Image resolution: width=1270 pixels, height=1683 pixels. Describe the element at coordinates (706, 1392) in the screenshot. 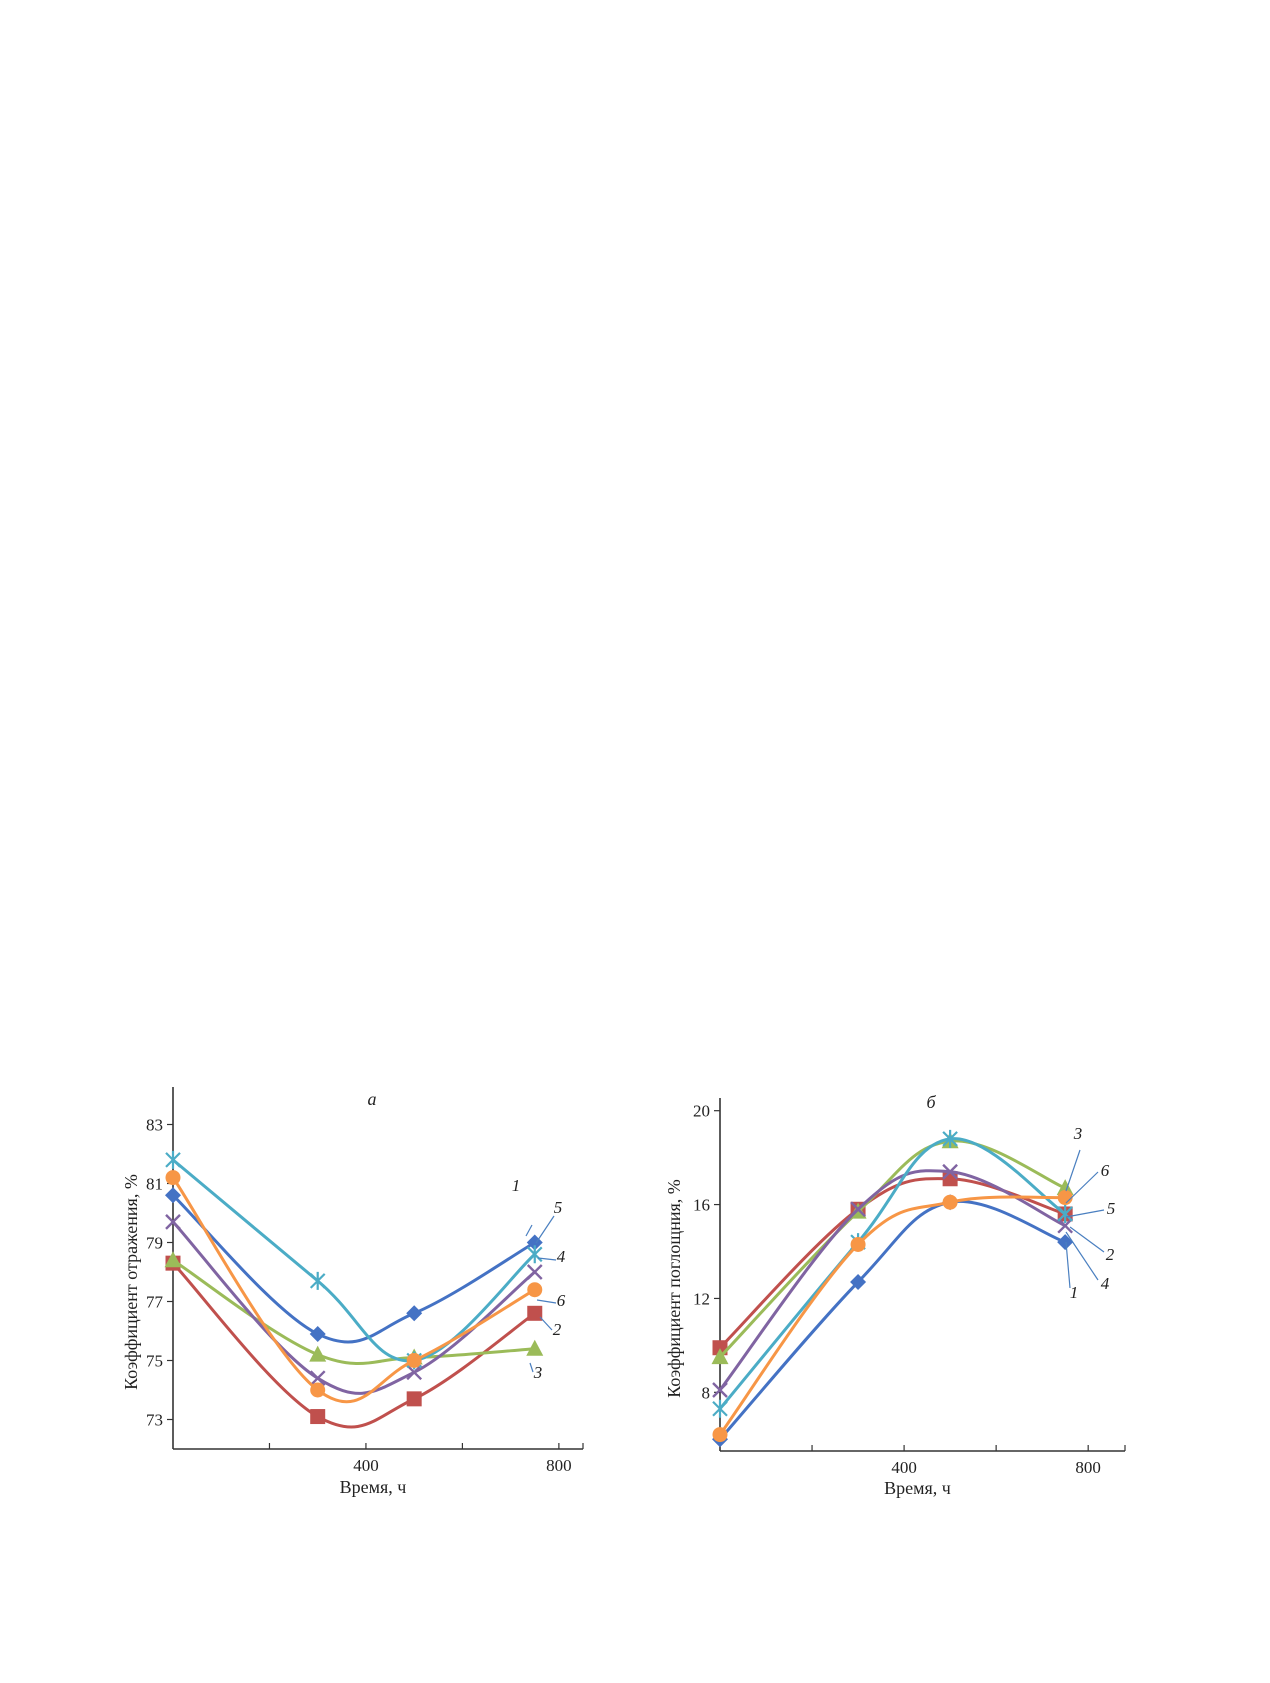

I see `y-tick-label: 8` at that location.